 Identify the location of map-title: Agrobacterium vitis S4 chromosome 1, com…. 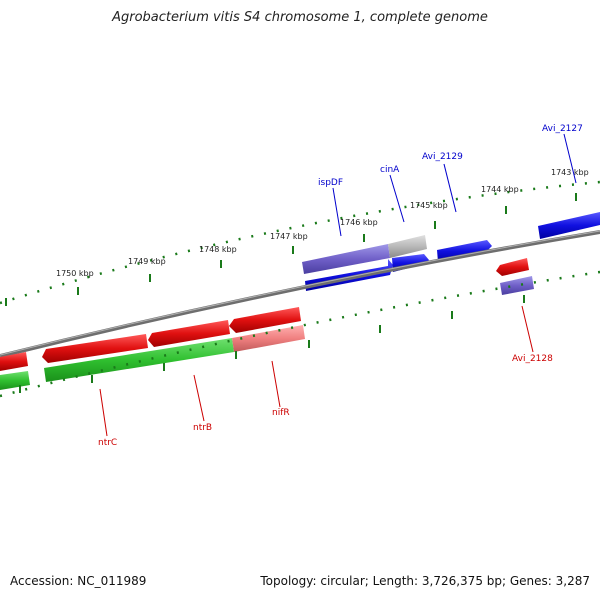
(300, 17).